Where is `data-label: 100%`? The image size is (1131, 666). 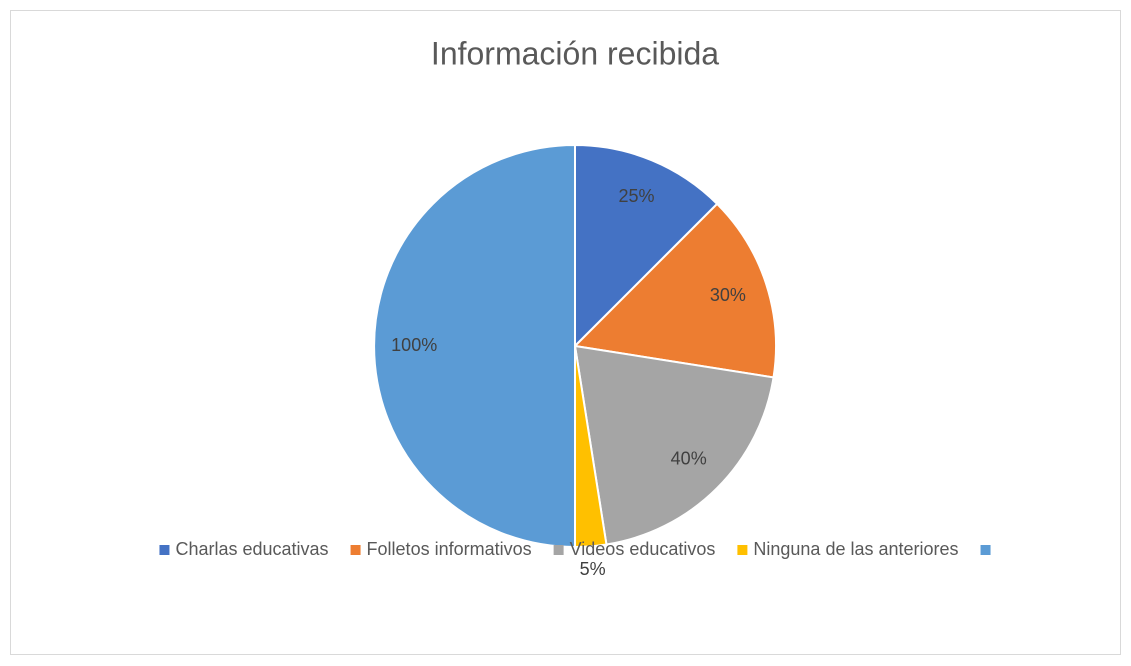 data-label: 100% is located at coordinates (414, 345).